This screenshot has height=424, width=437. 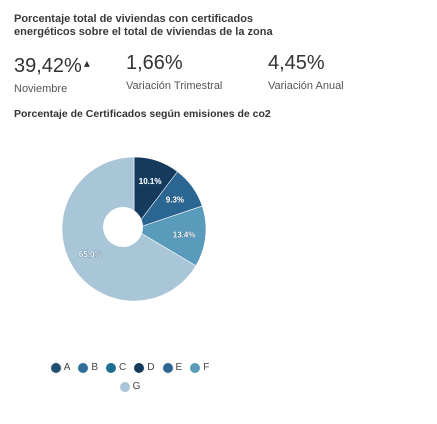 What do you see at coordinates (154, 63) in the screenshot?
I see `stat-quarterly-value: 1,66%` at bounding box center [154, 63].